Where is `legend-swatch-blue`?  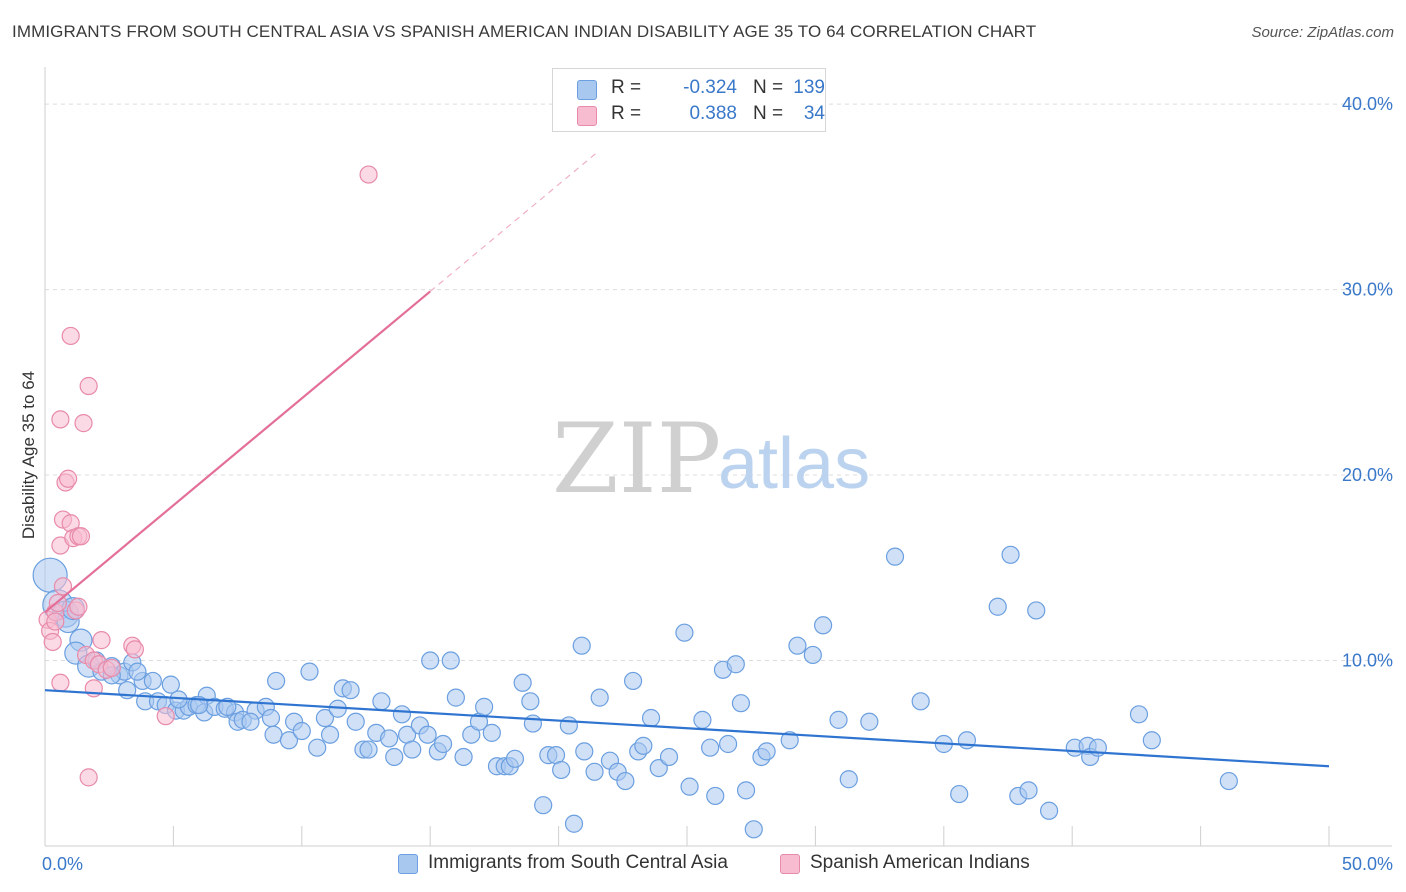 legend-swatch-blue is located at coordinates (587, 90).